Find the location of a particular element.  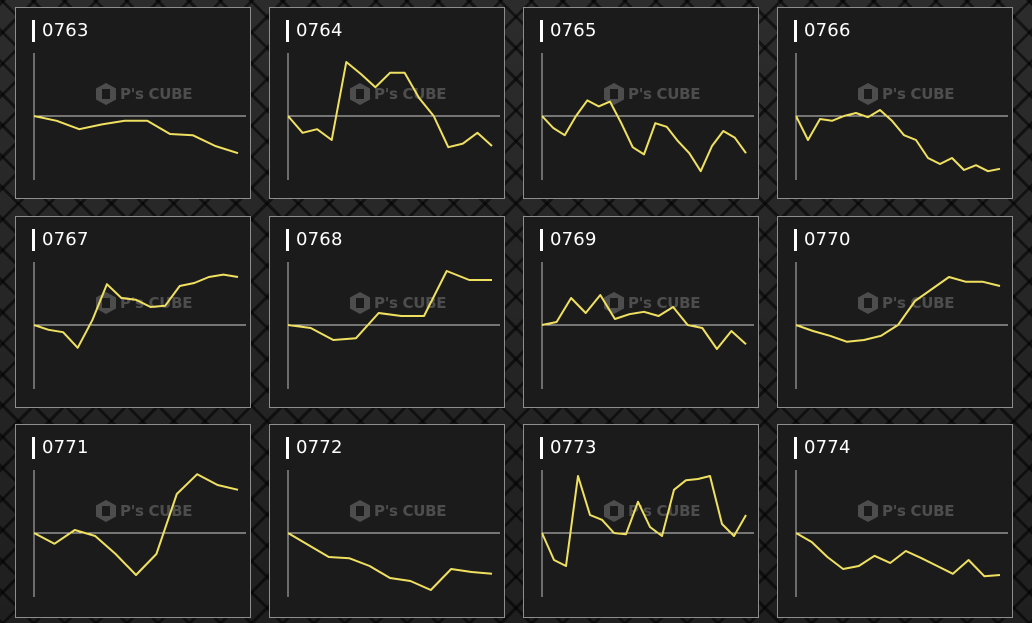

chart-panel: 0765 P's CUBE is located at coordinates (641, 103).